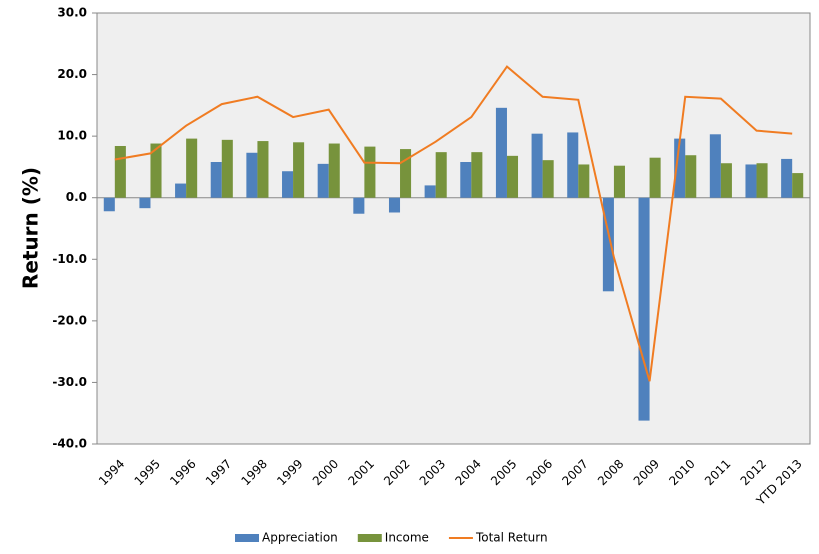 This screenshot has width=819, height=554. I want to click on x-tick-label: 2008, so click(610, 472).